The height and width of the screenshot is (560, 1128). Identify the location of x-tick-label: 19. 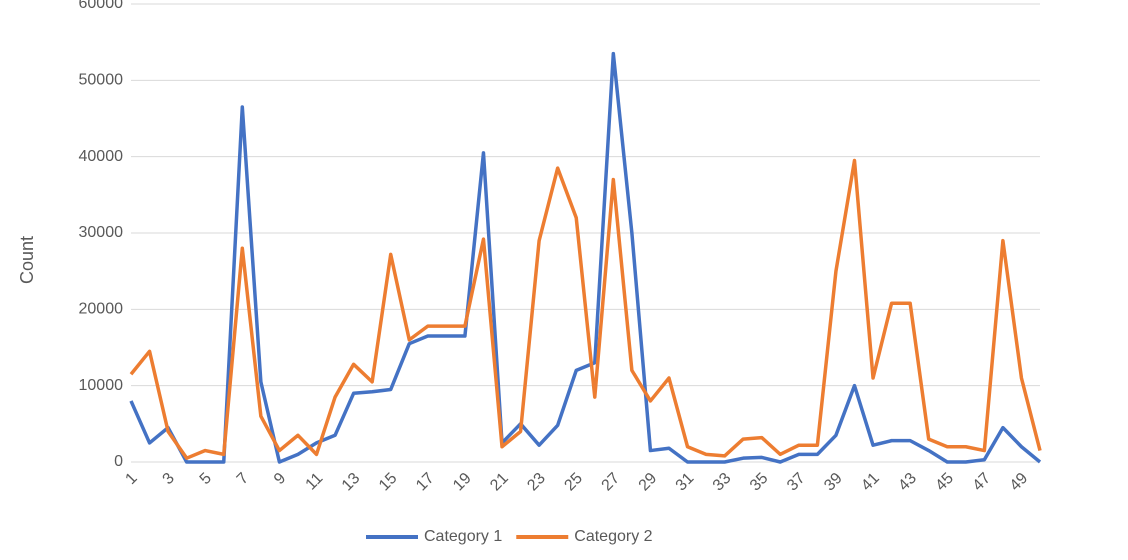
(462, 482).